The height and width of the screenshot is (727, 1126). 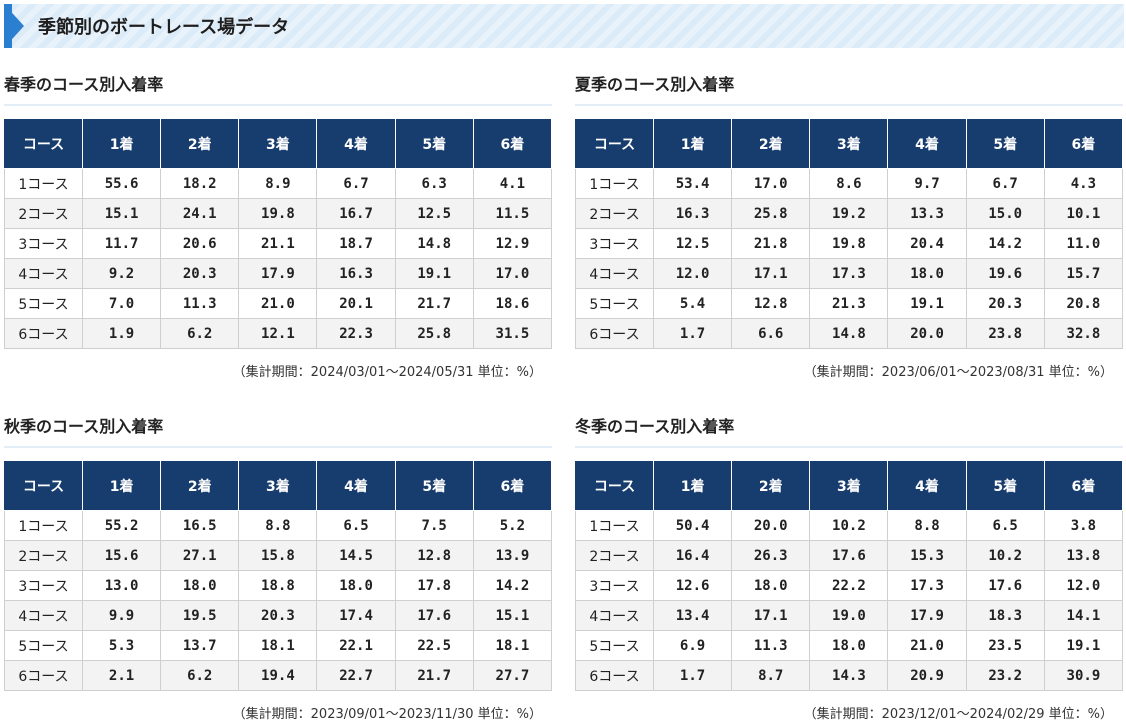 I want to click on rate-cell: 21.3, so click(x=849, y=303).